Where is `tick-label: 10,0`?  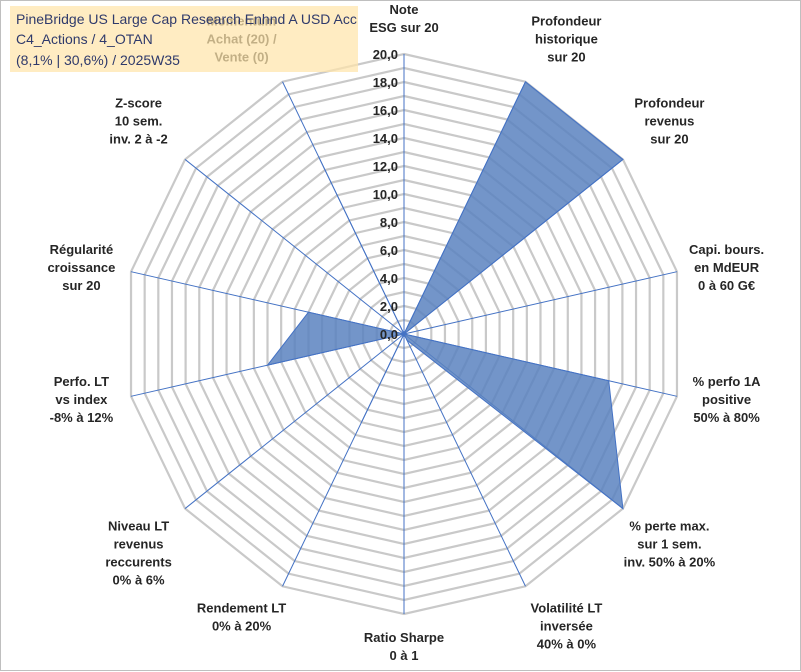 tick-label: 10,0 is located at coordinates (385, 194).